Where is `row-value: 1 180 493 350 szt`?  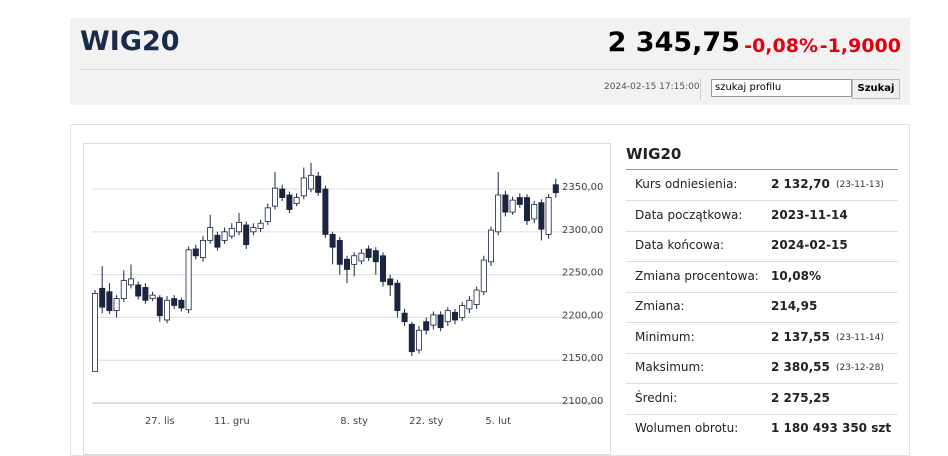 row-value: 1 180 493 350 szt is located at coordinates (831, 428).